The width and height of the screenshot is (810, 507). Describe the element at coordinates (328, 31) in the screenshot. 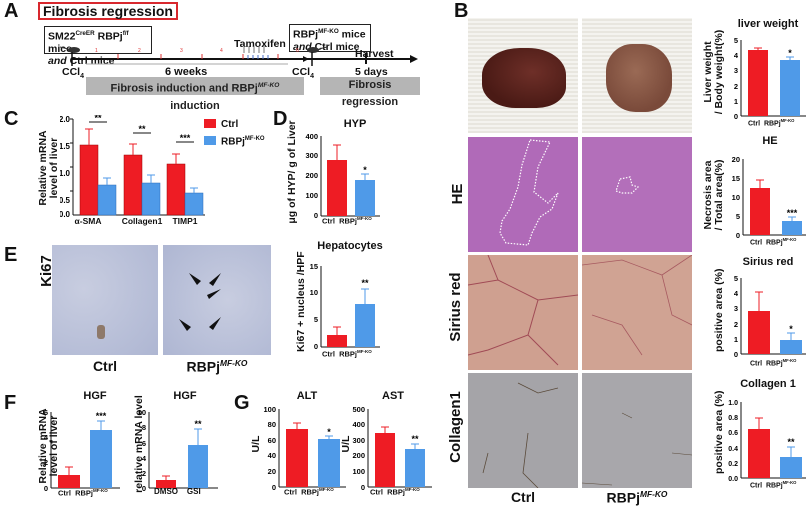

I see `end-box-sup: MF-KO` at that location.